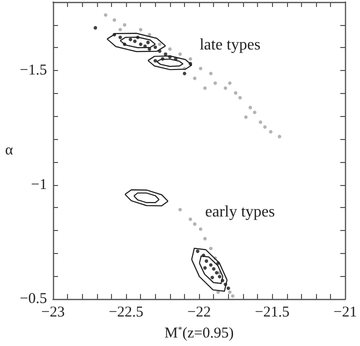  Describe the element at coordinates (230, 45) in the screenshot. I see `annotation: late types` at that location.